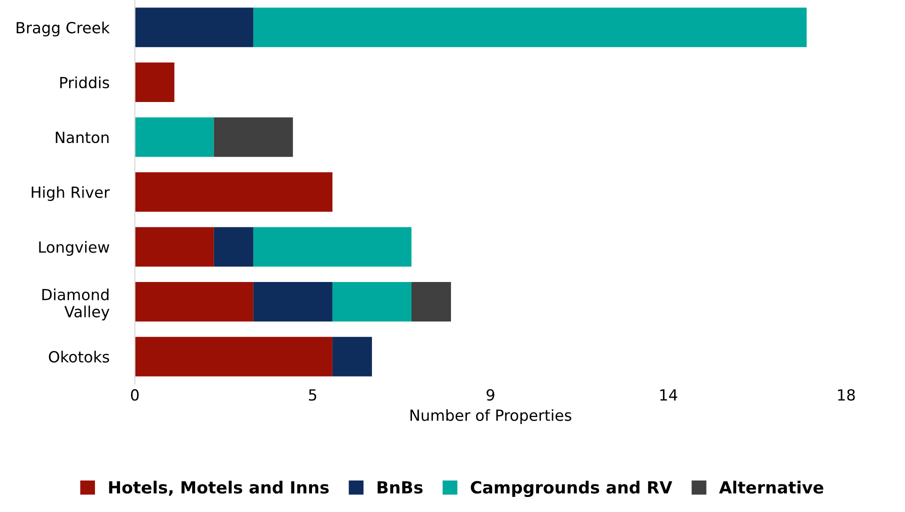  What do you see at coordinates (82, 138) in the screenshot?
I see `y-tick-label: Nanton` at bounding box center [82, 138].